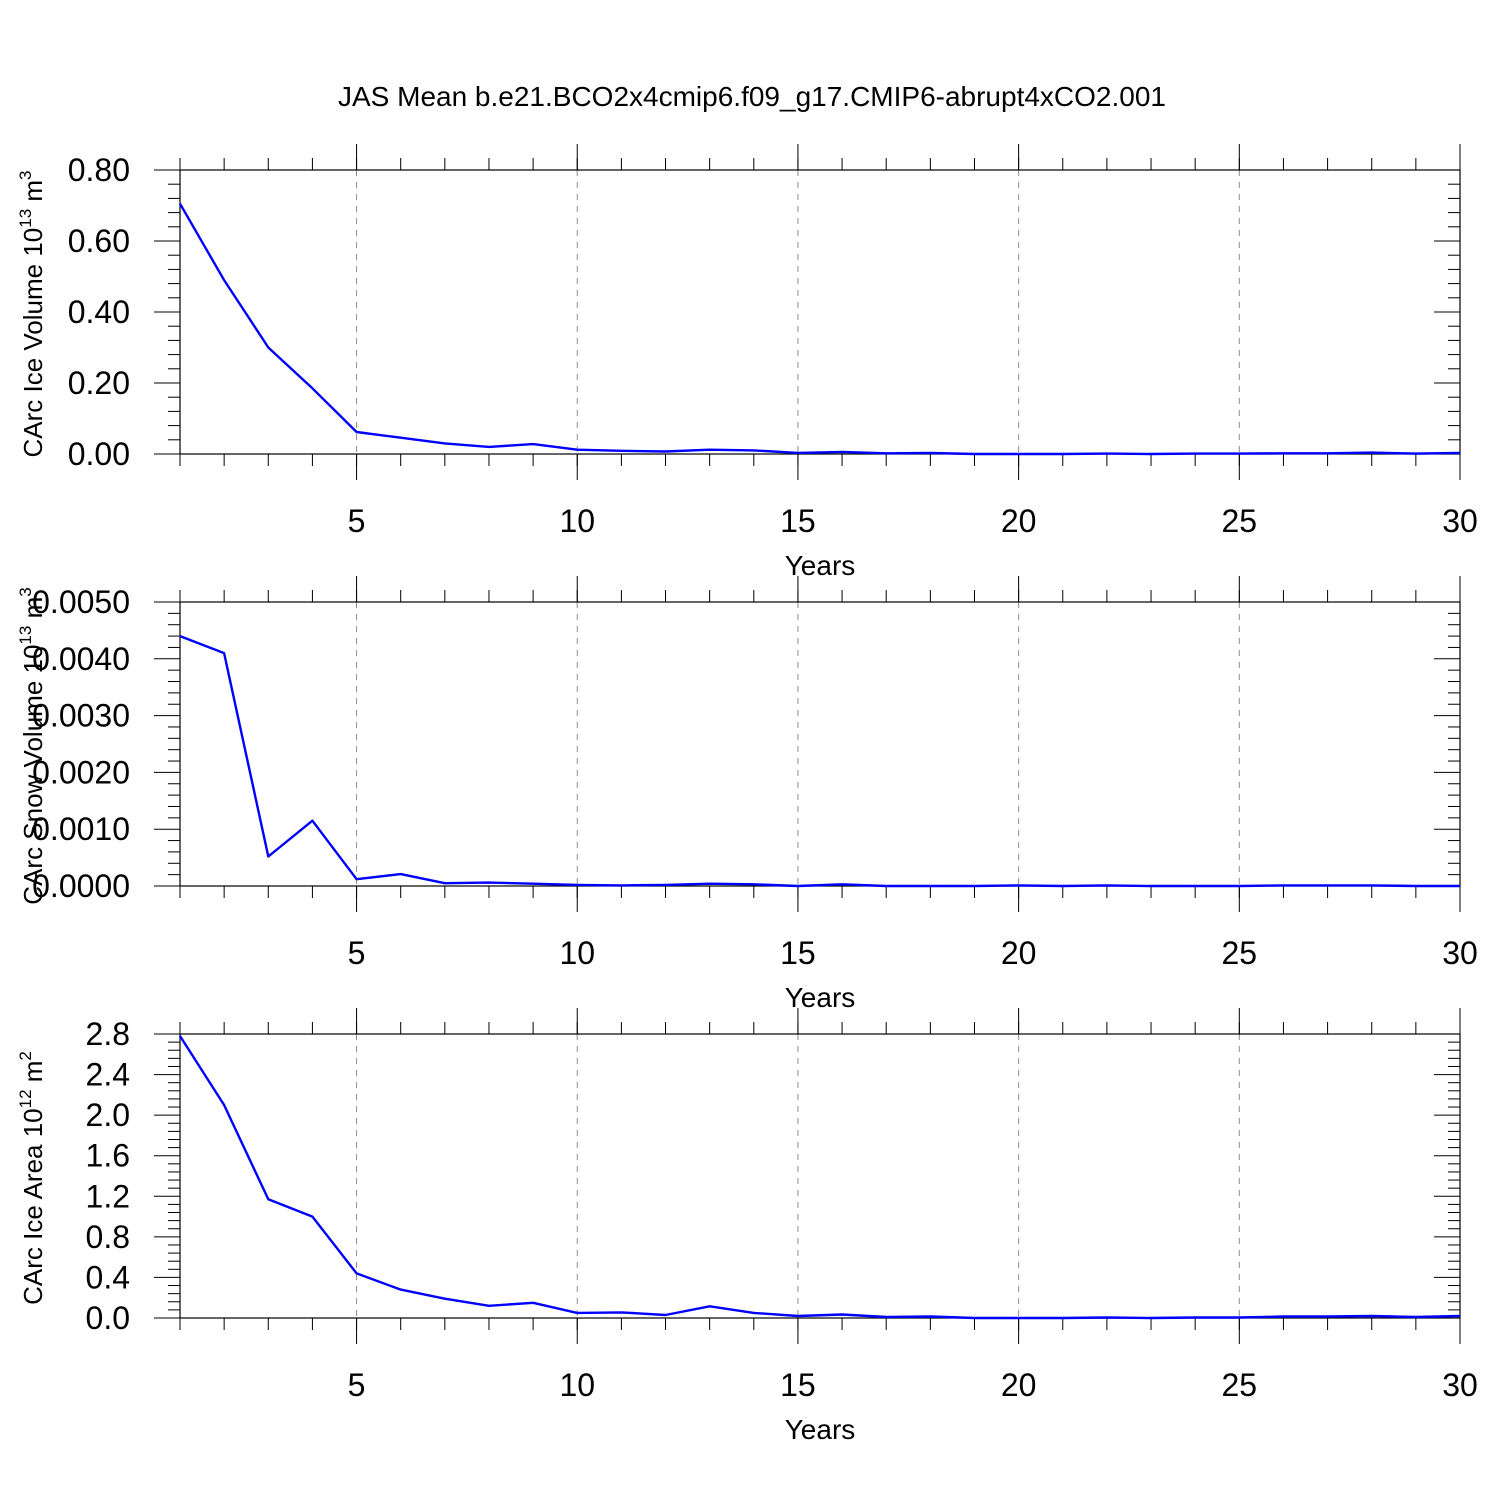 This screenshot has height=1500, width=1500. What do you see at coordinates (108, 1237) in the screenshot?
I see `y-tick-label: 0.8` at bounding box center [108, 1237].